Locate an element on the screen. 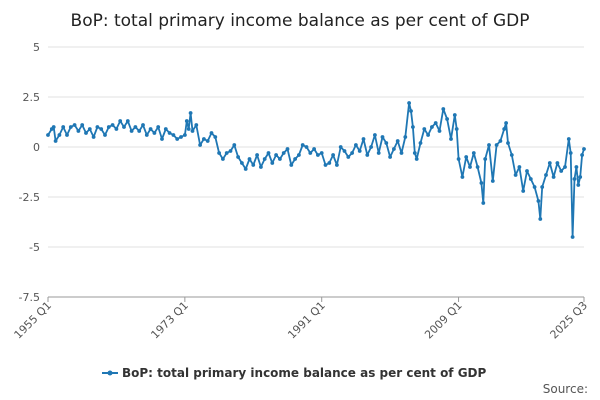 The image size is (600, 400). y-tick-label: -7.5 is located at coordinates (29, 297).